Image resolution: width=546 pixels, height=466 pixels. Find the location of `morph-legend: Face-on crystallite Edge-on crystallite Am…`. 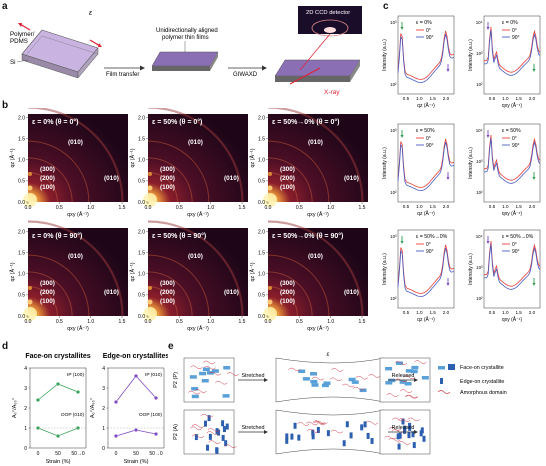

morph-legend: Face-on crystallite Edge-on crystallite Am… is located at coordinates (472, 380).